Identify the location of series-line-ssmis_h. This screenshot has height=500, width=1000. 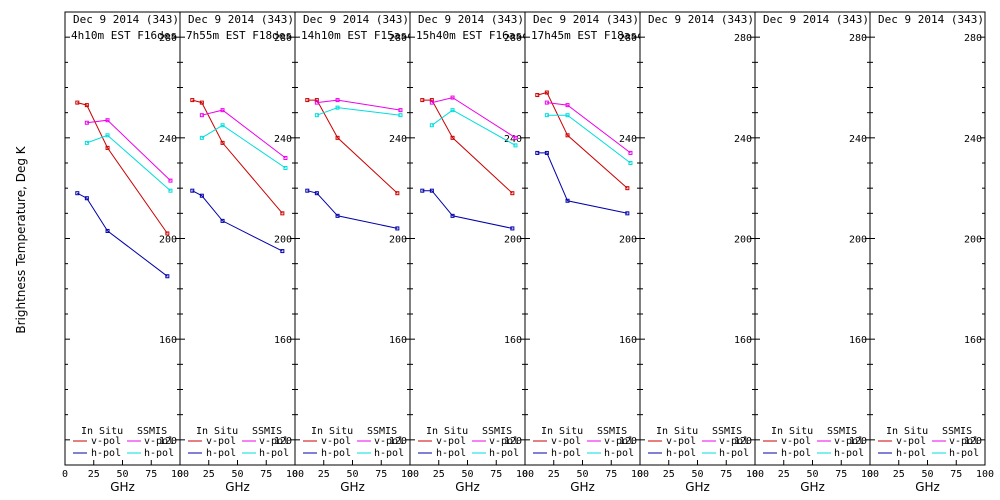
(588, 139).